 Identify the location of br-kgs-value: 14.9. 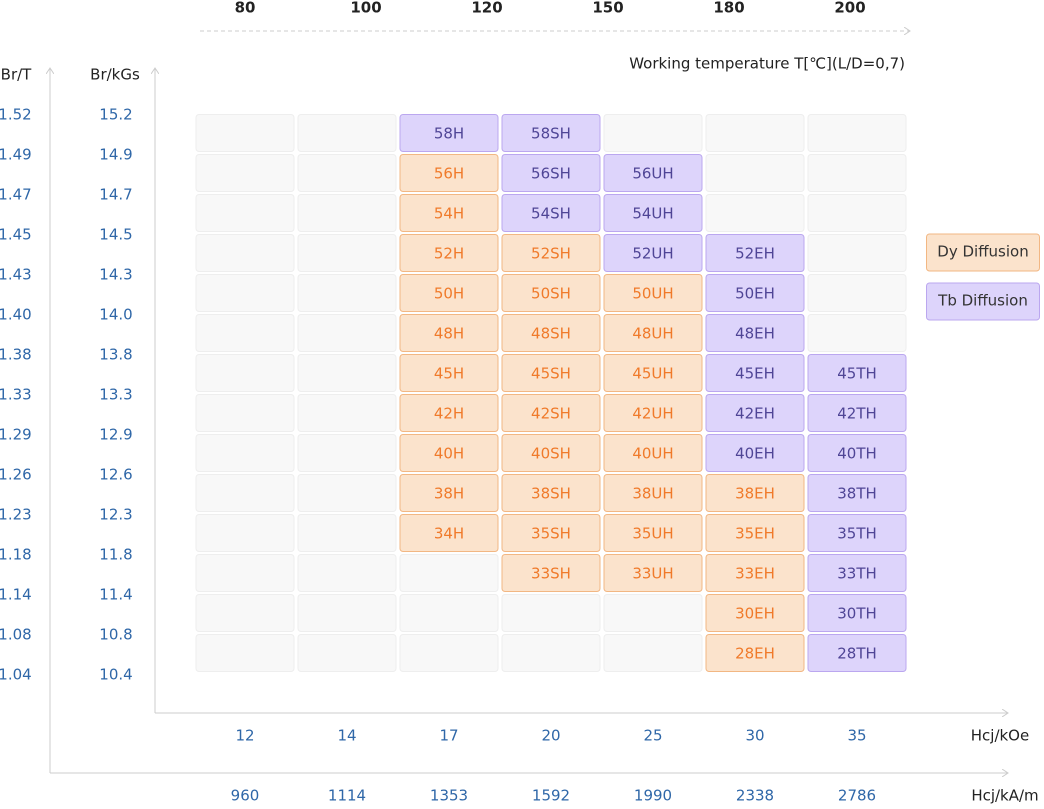
(115, 155).